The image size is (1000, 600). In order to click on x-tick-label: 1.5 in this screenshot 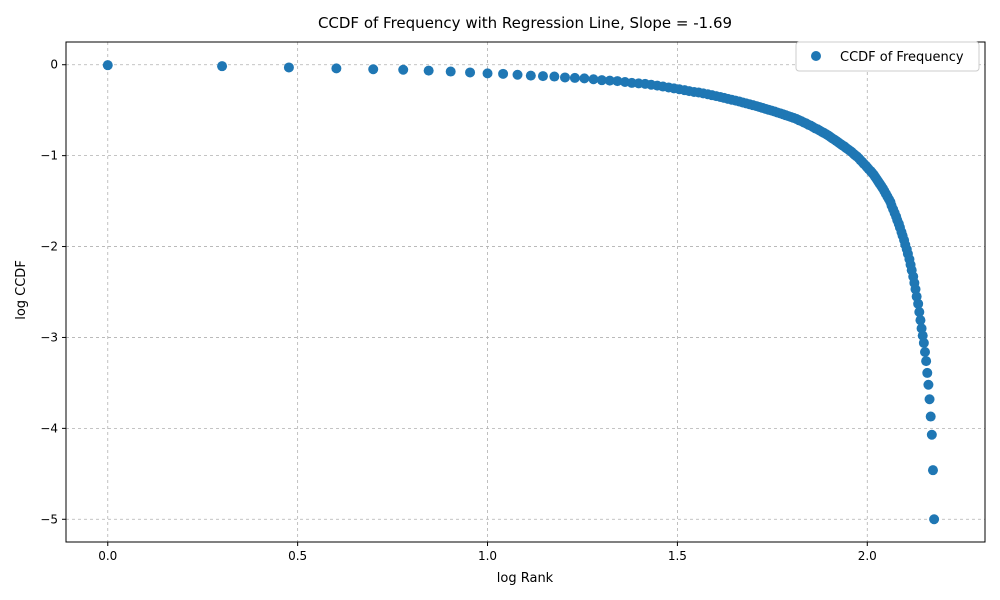, I will do `click(677, 556)`.